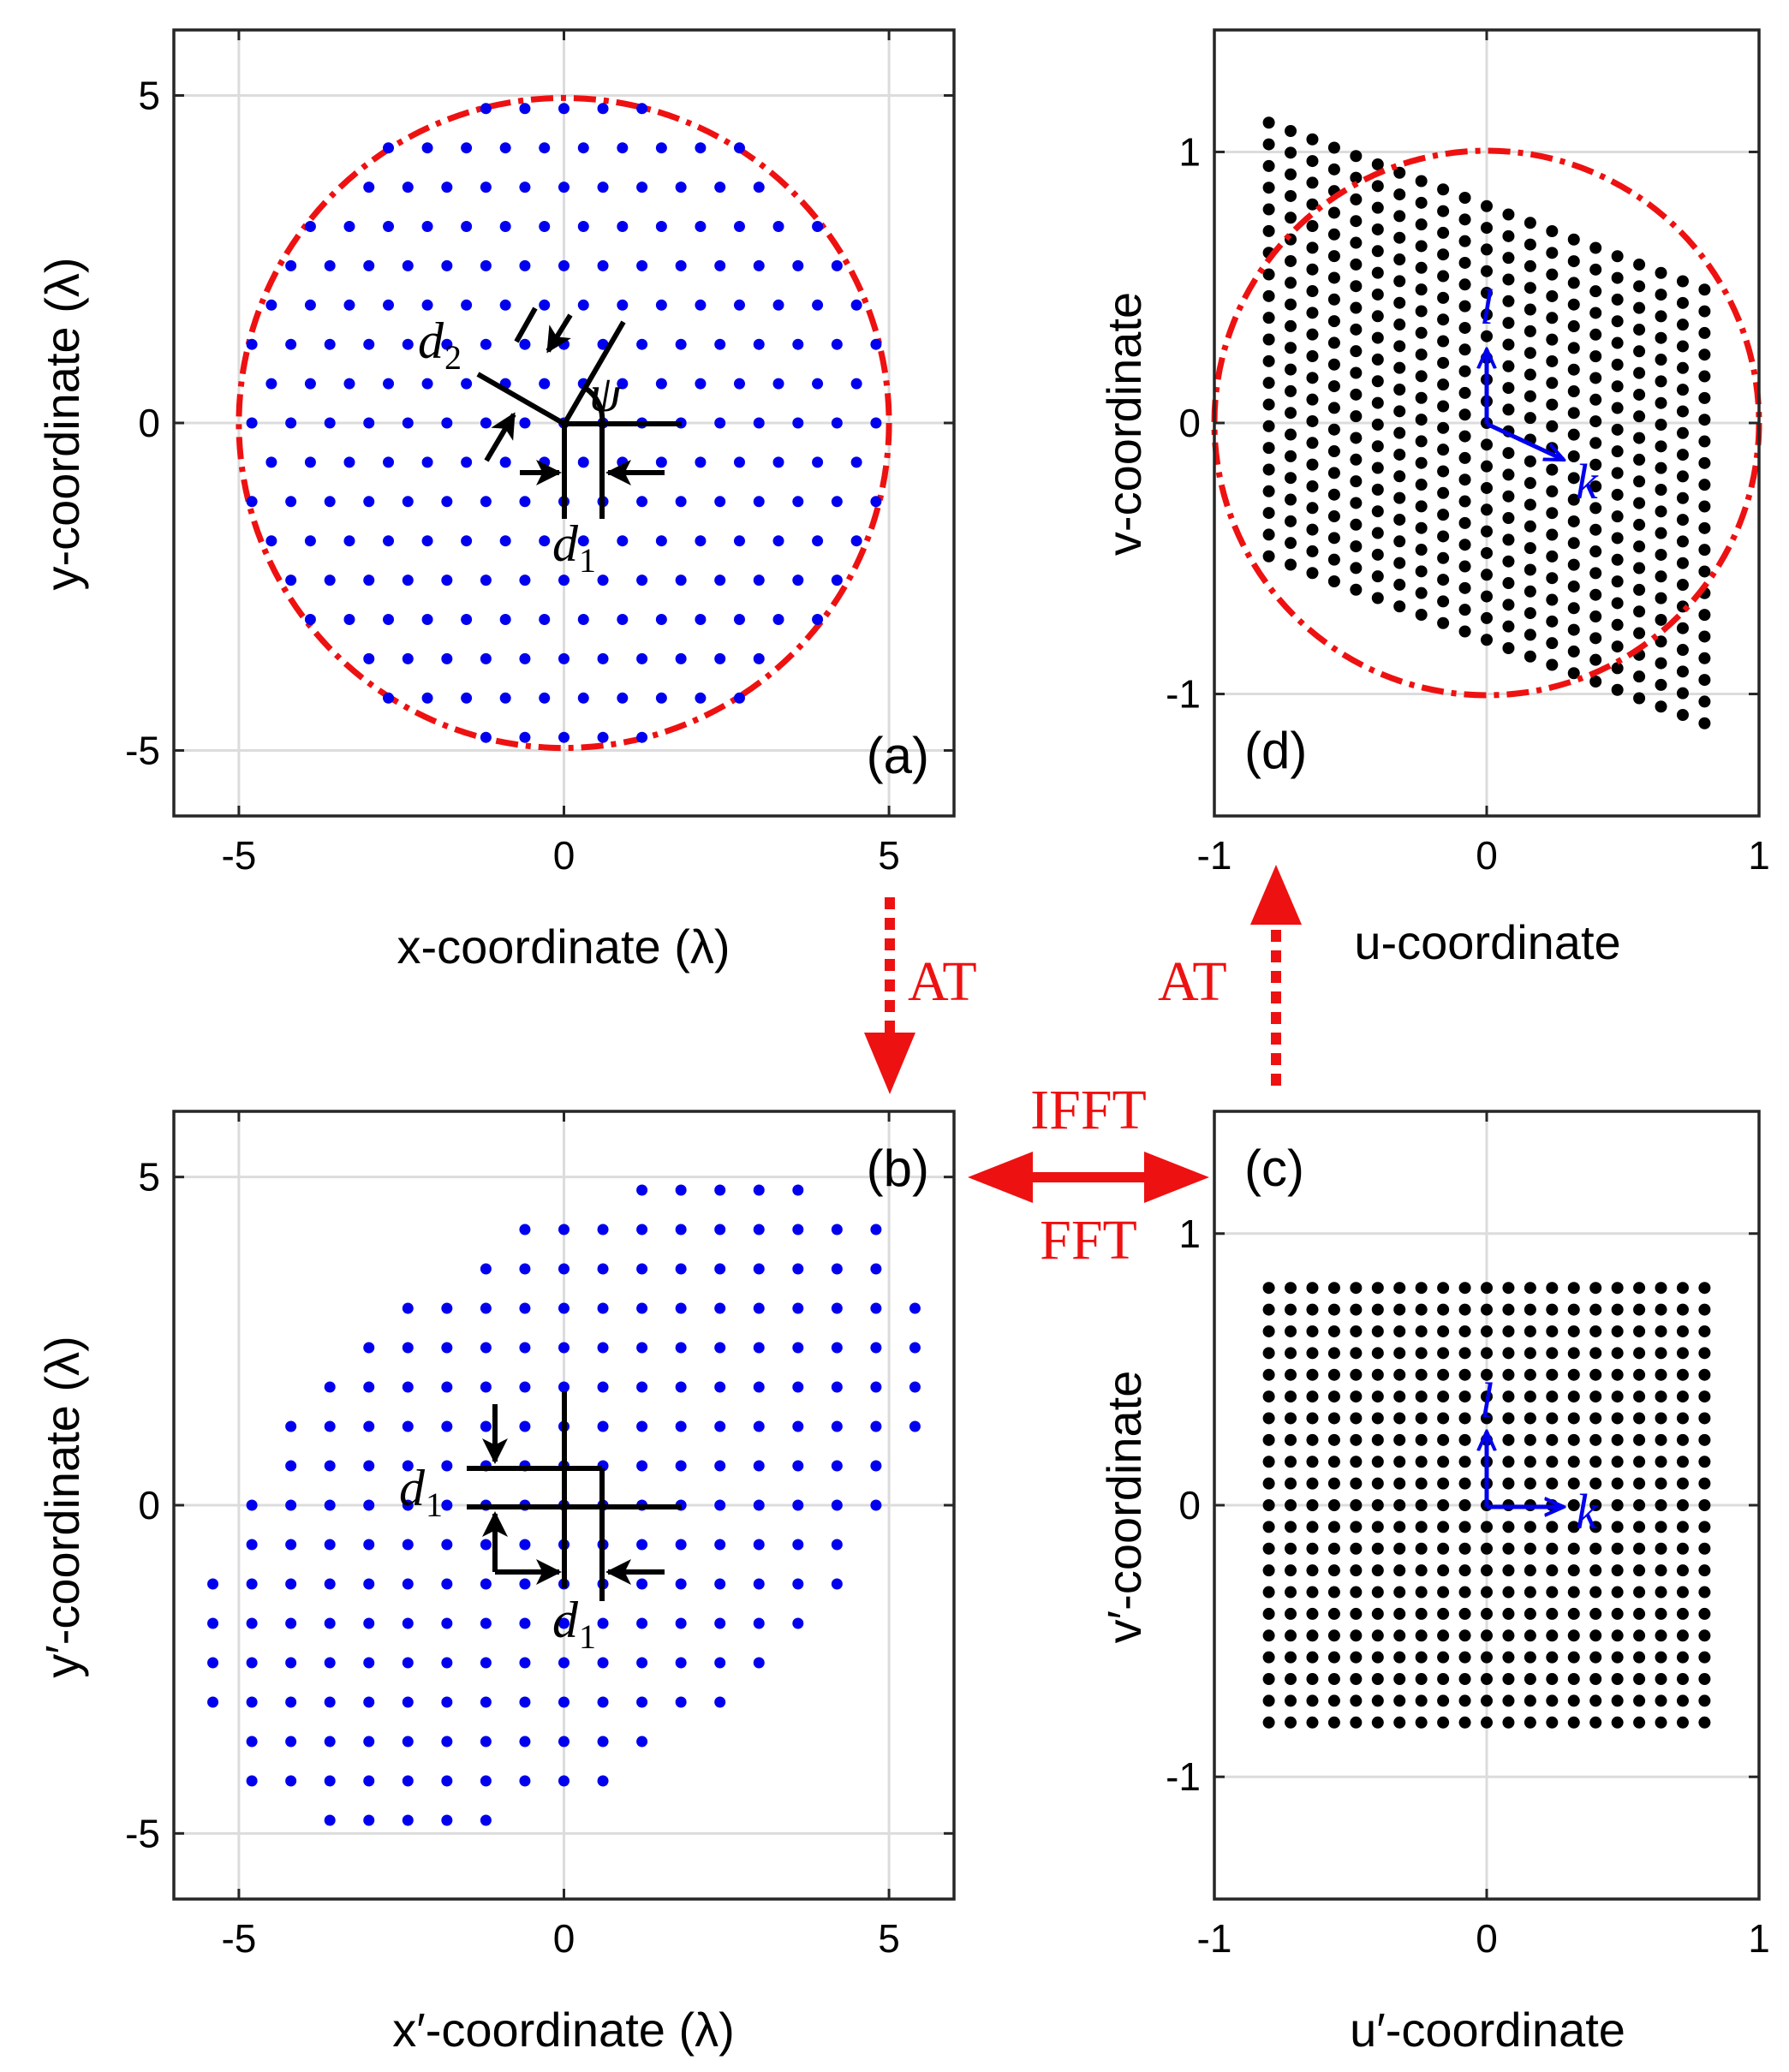 The width and height of the screenshot is (1789, 2072). Describe the element at coordinates (1189, 423) in the screenshot. I see `d-ytick-label: 0` at that location.